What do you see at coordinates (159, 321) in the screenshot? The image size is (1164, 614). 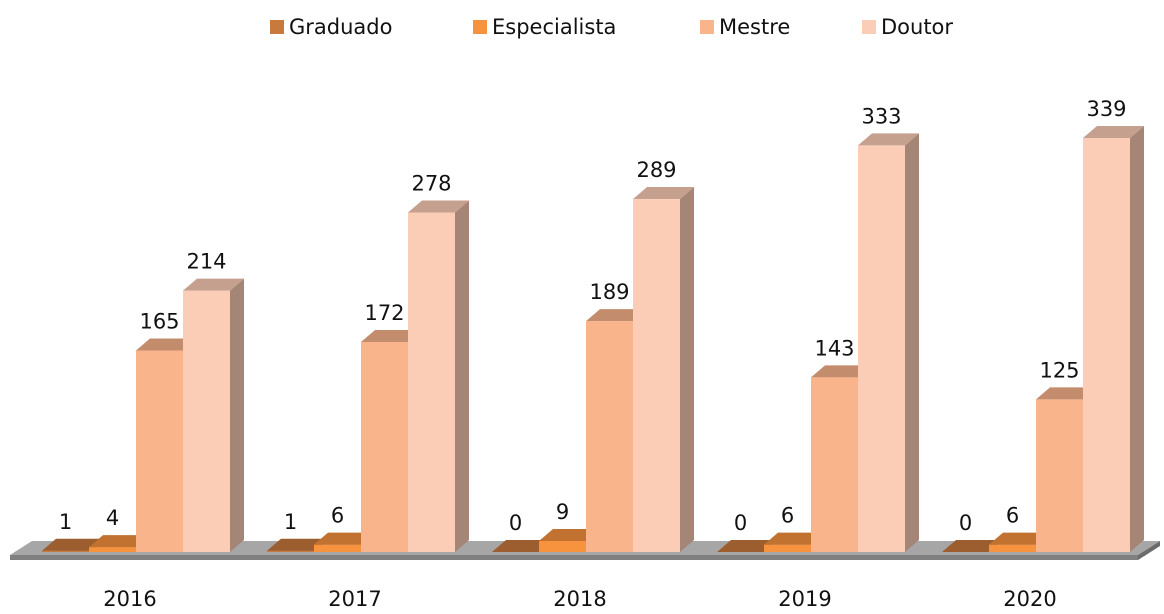 I see `value-label: 165` at bounding box center [159, 321].